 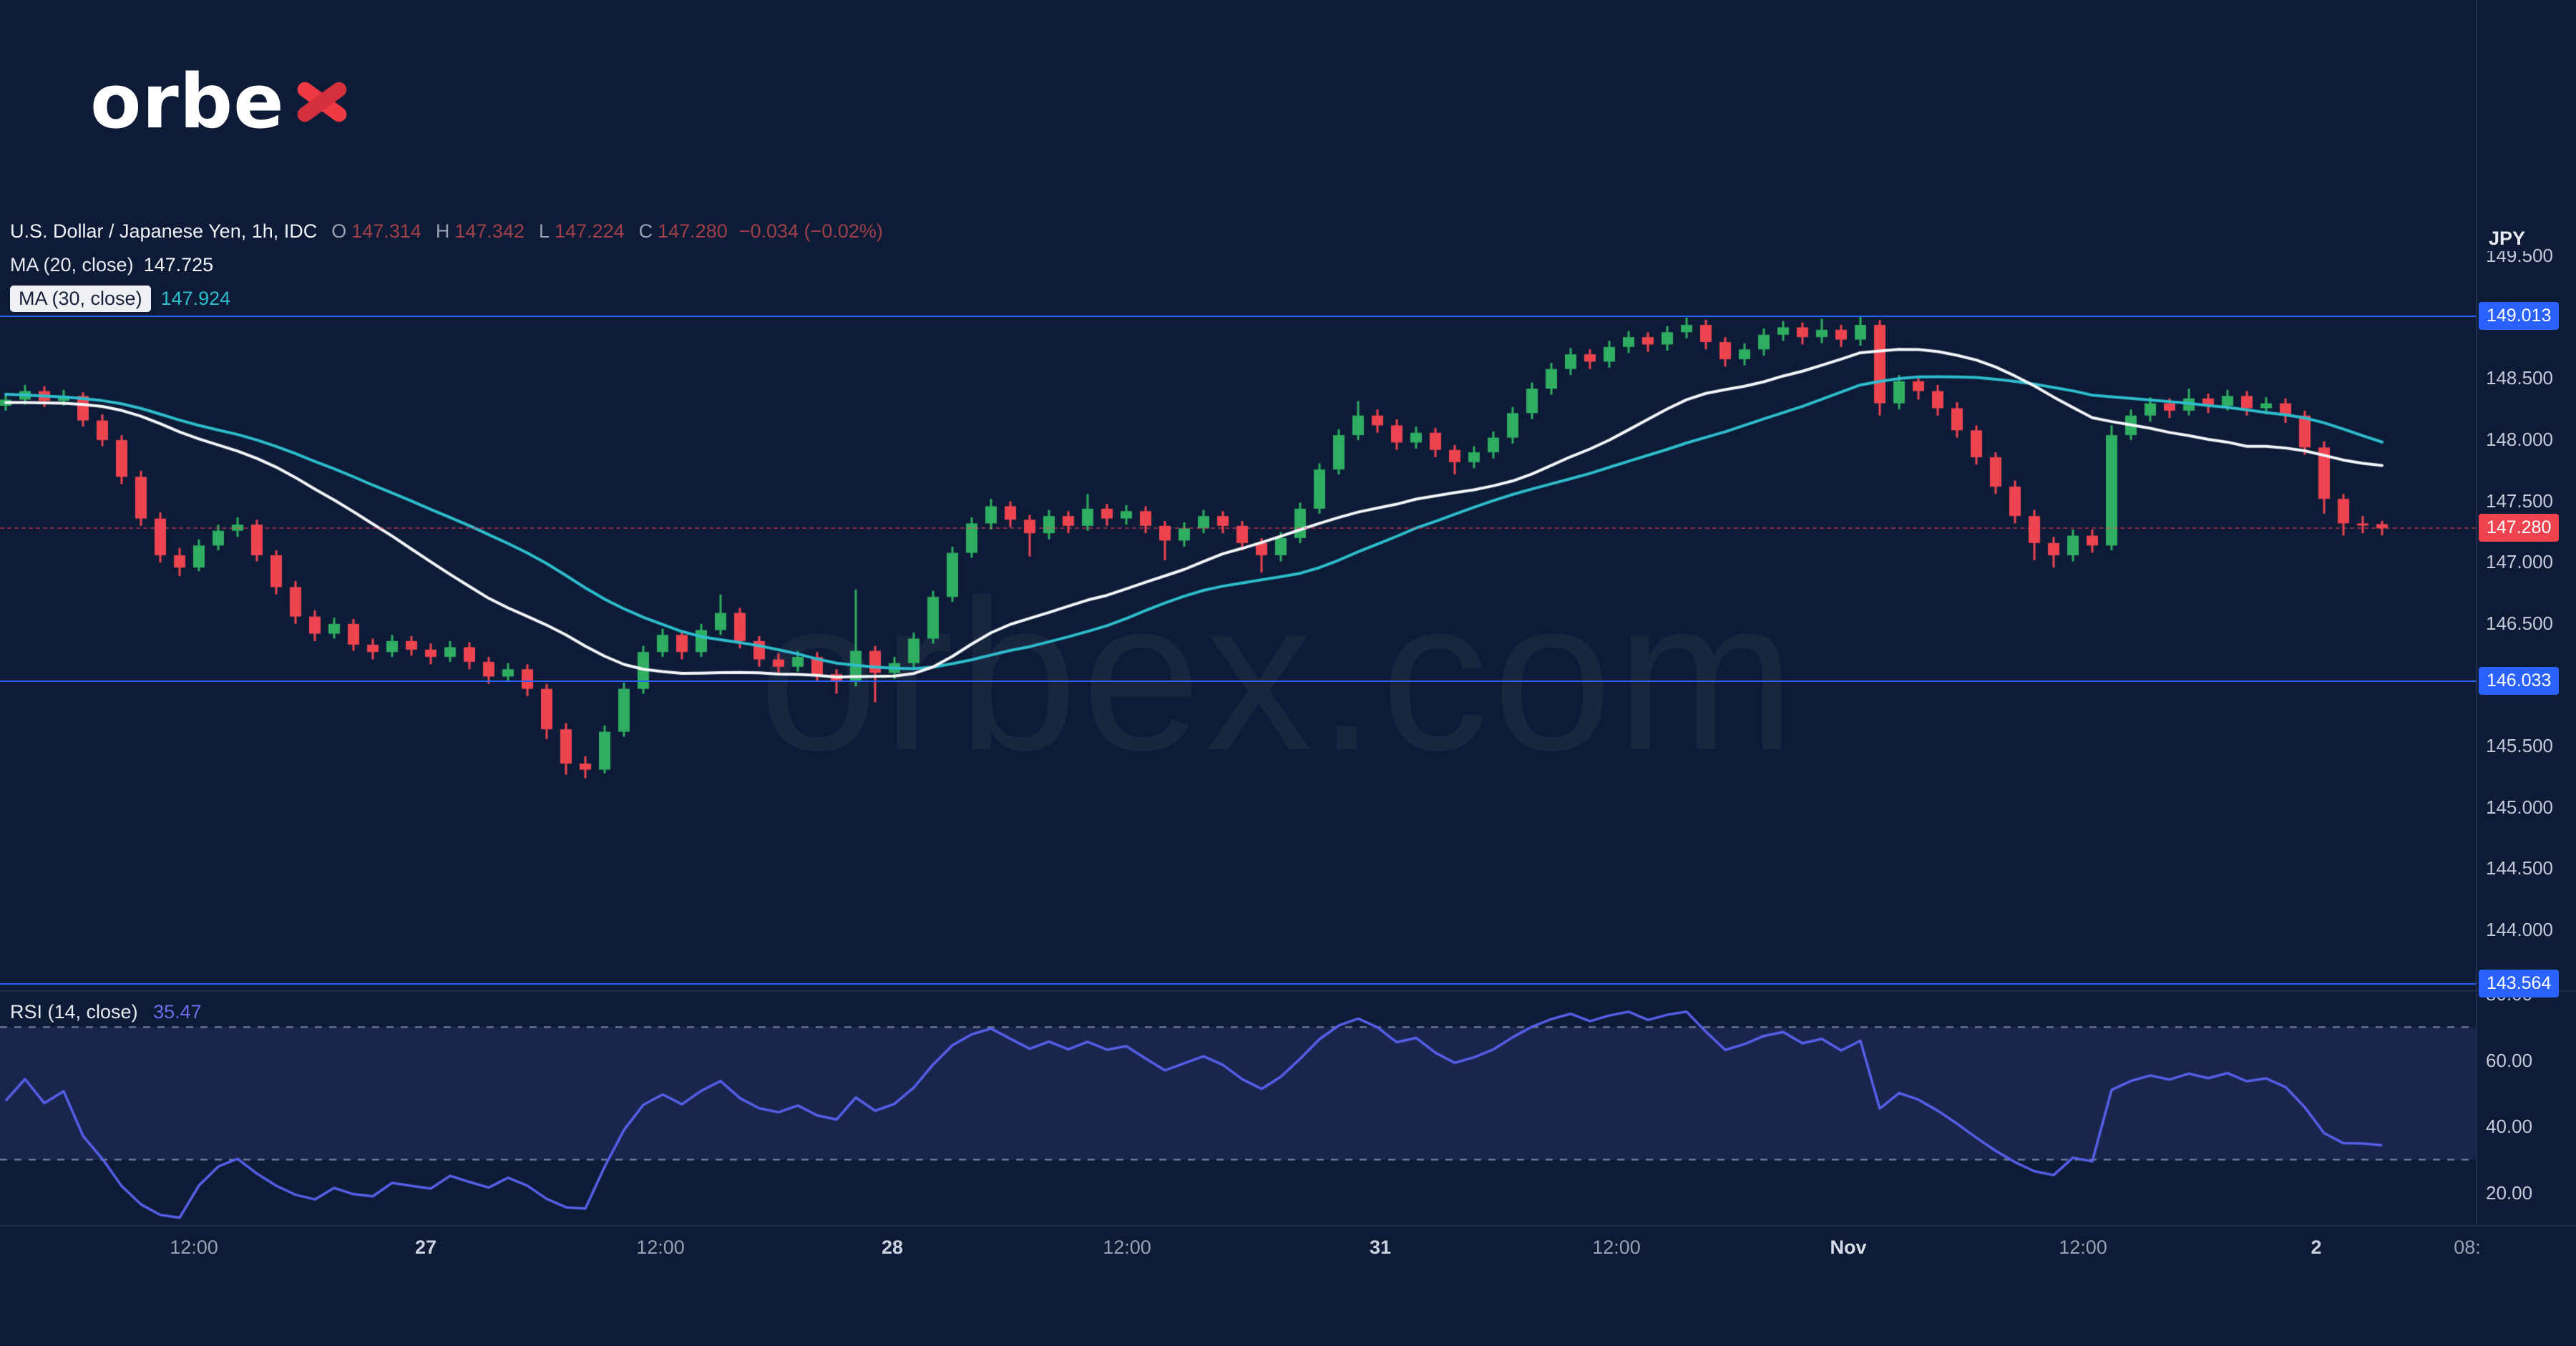 I want to click on time-label-2: 2, so click(x=2316, y=1247).